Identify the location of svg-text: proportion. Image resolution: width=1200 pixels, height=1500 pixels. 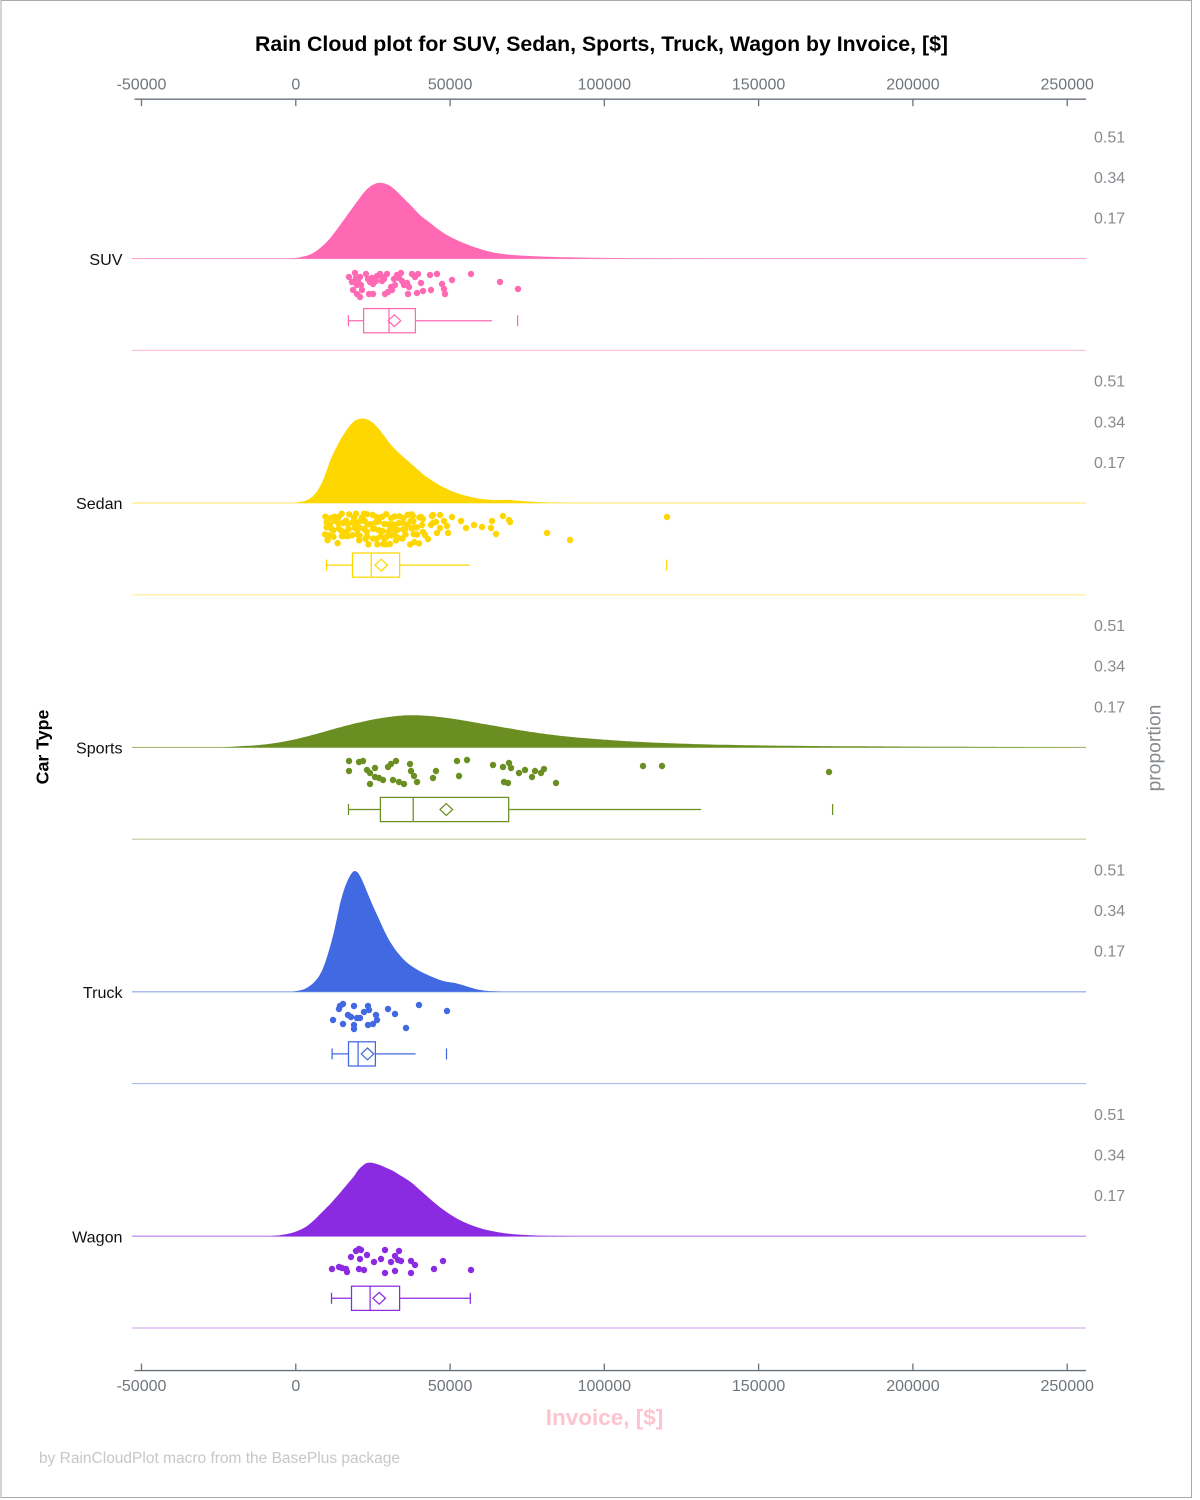
(1155, 748).